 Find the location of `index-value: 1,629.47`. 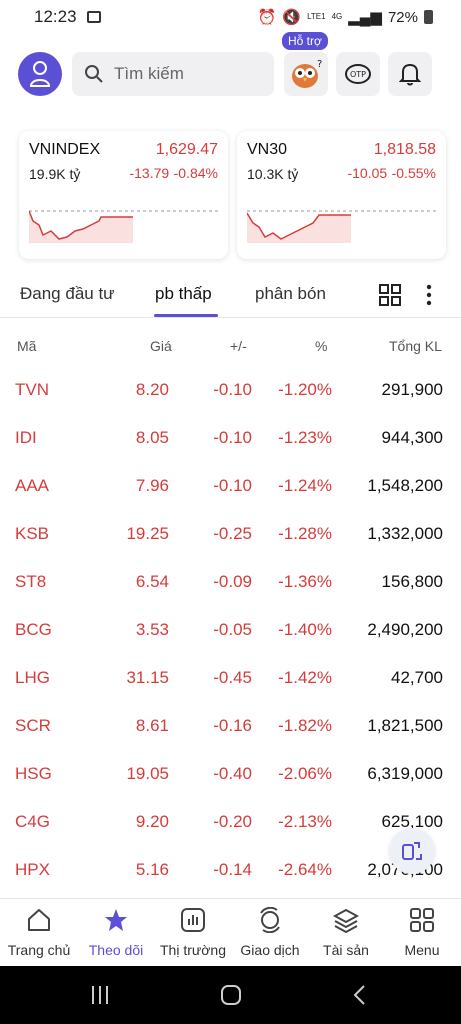

index-value: 1,629.47 is located at coordinates (186, 149).